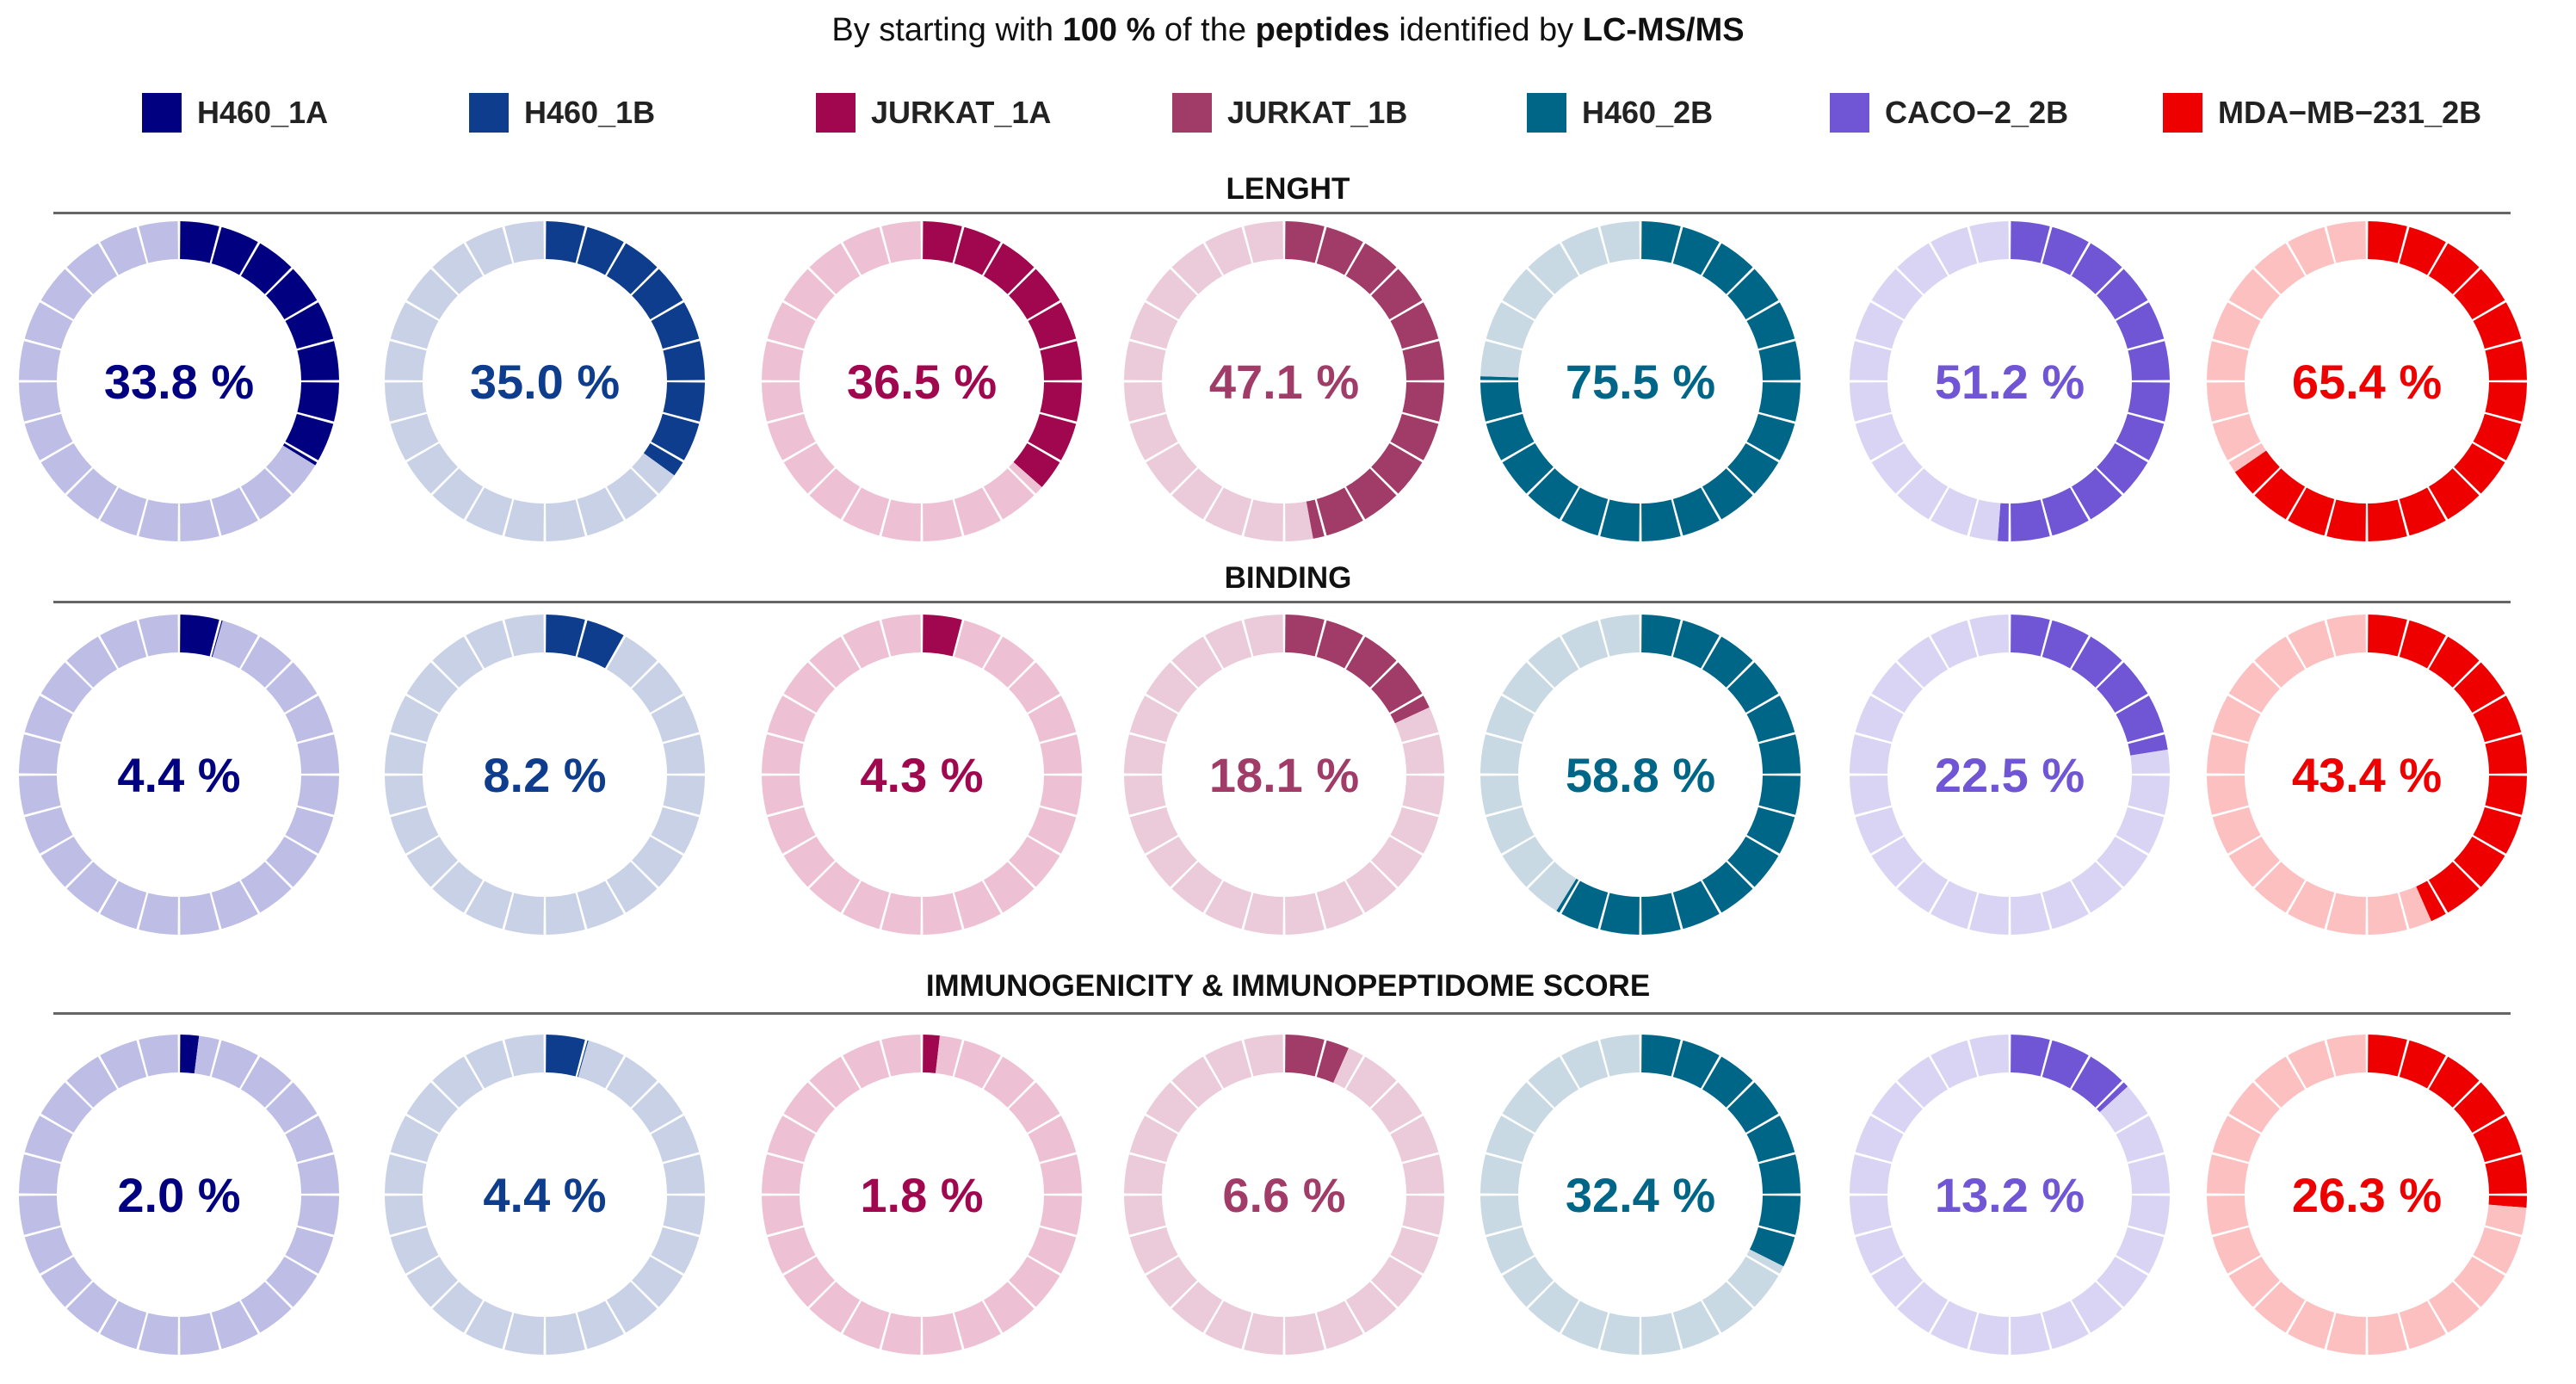 The width and height of the screenshot is (2576, 1384). Describe the element at coordinates (179, 381) in the screenshot. I see `donut-1-h460-1a: 33.8 %` at that location.